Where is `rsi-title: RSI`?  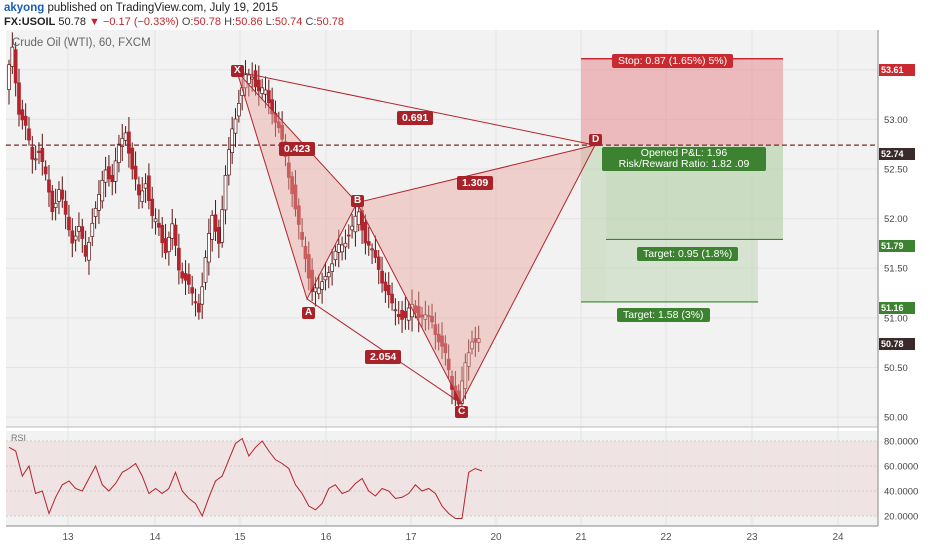
rsi-title: RSI is located at coordinates (19, 438).